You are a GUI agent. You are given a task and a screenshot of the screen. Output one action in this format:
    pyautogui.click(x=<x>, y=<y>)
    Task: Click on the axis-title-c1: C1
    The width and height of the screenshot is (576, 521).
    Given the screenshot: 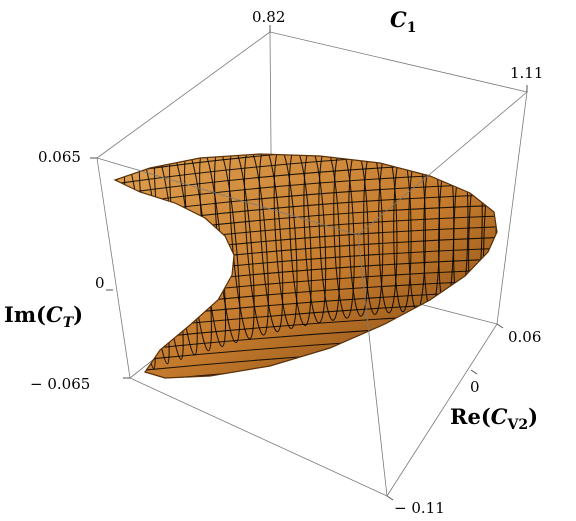 What is the action you would take?
    pyautogui.click(x=403, y=21)
    